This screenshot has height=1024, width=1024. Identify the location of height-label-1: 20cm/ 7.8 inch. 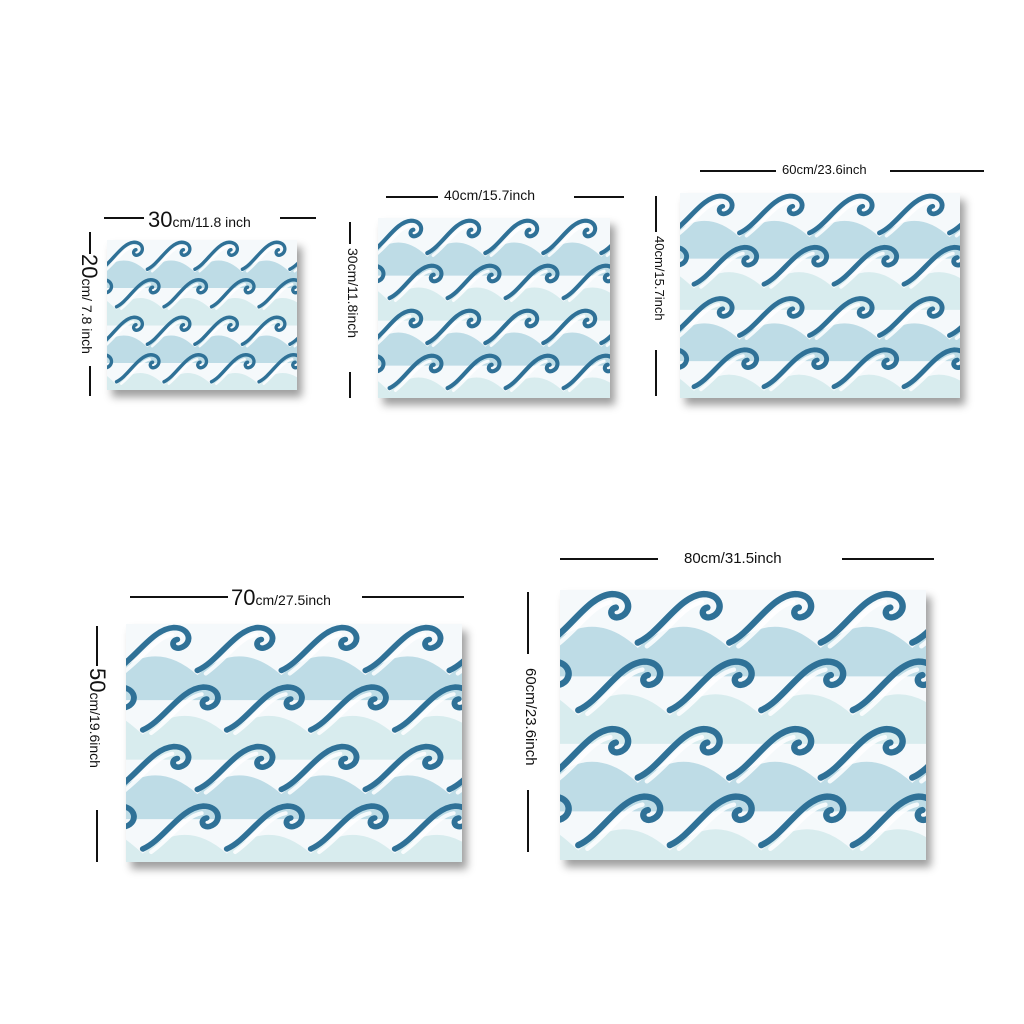
(89, 304).